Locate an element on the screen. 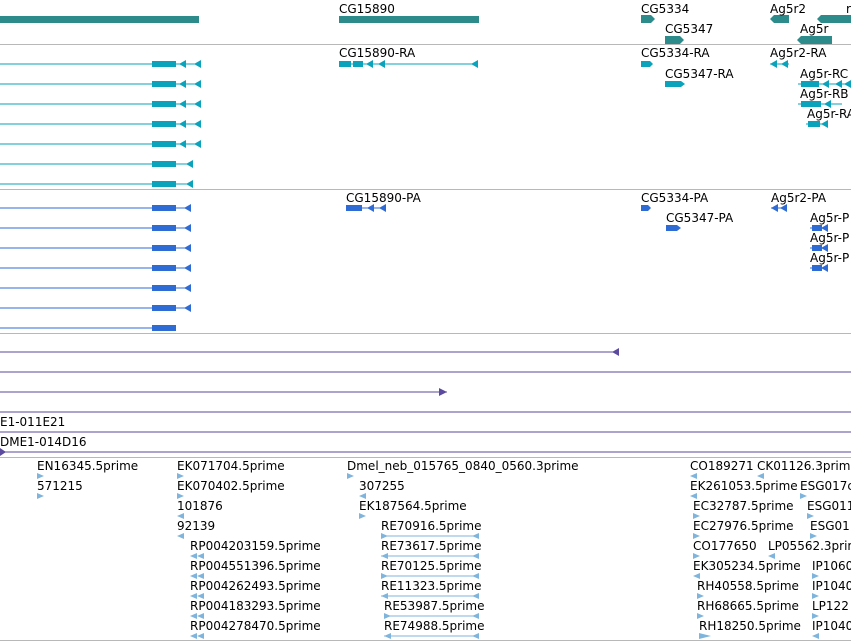 The width and height of the screenshot is (851, 641). est-label: IP1040 is located at coordinates (831, 586).